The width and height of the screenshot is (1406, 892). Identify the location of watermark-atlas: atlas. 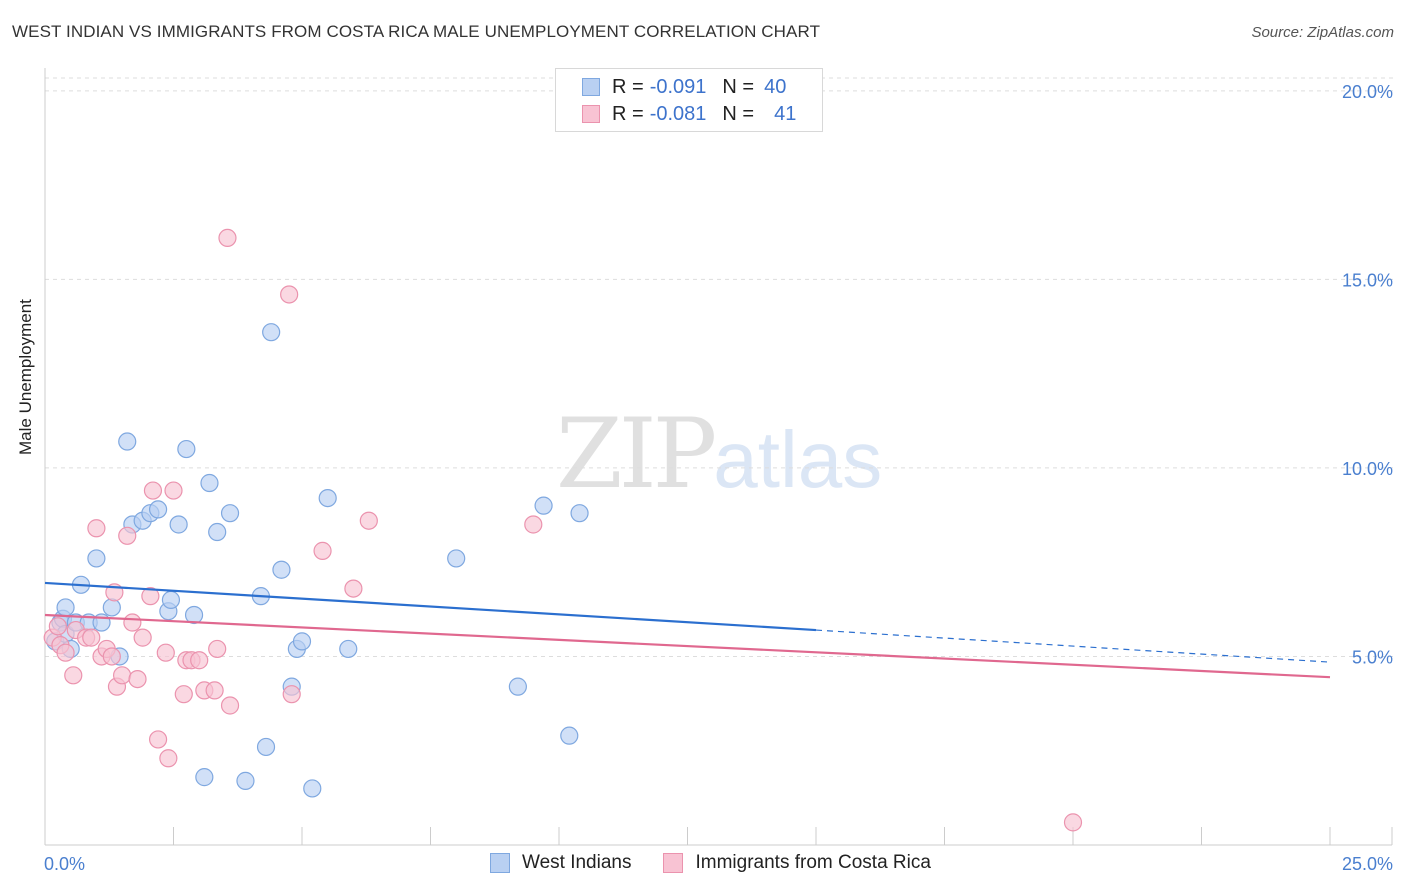
(798, 459).